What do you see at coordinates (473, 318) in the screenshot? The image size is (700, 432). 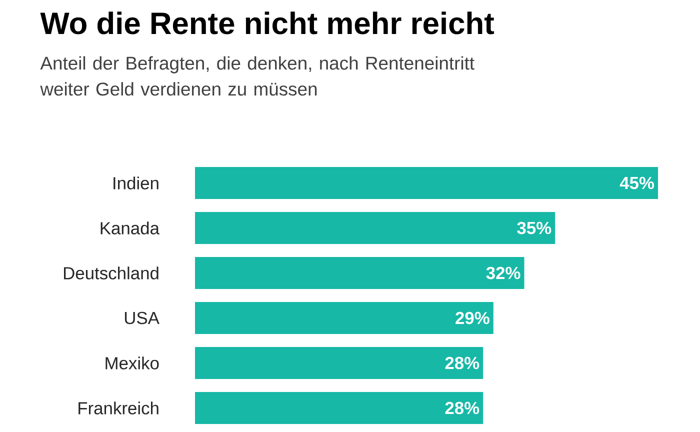 I see `data-label: 29%` at bounding box center [473, 318].